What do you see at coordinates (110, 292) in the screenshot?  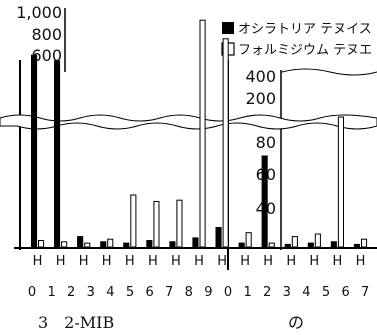 I see `x-number-4: 4` at bounding box center [110, 292].